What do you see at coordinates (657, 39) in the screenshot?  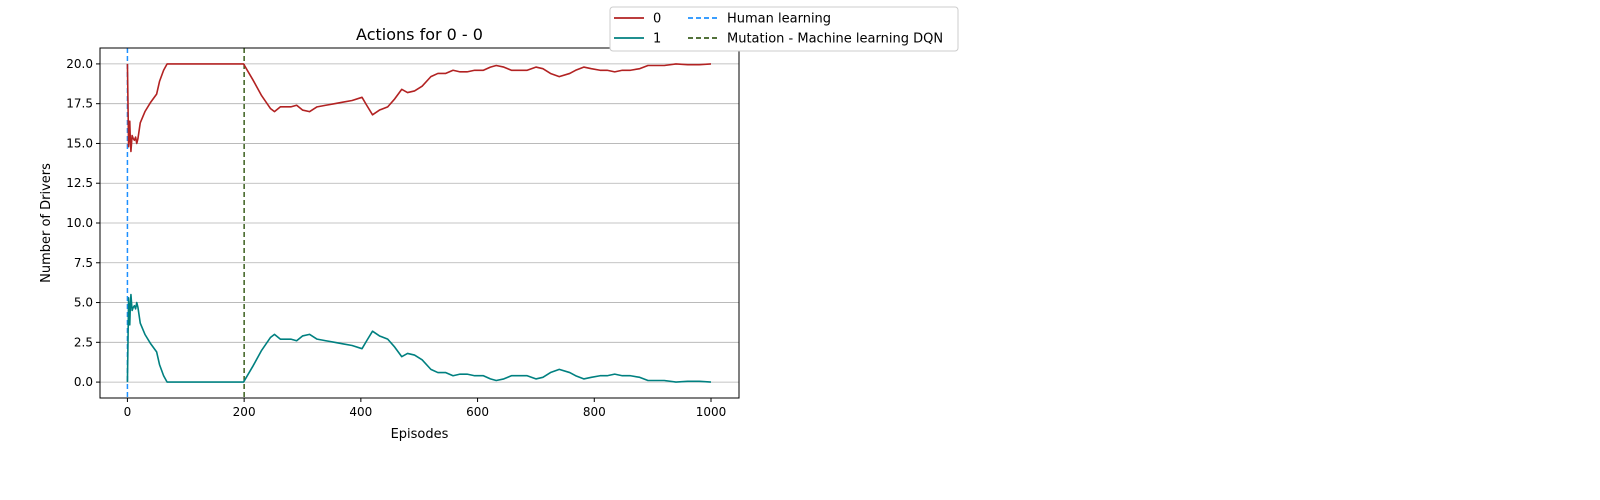 I see `legend-label: 1` at bounding box center [657, 39].